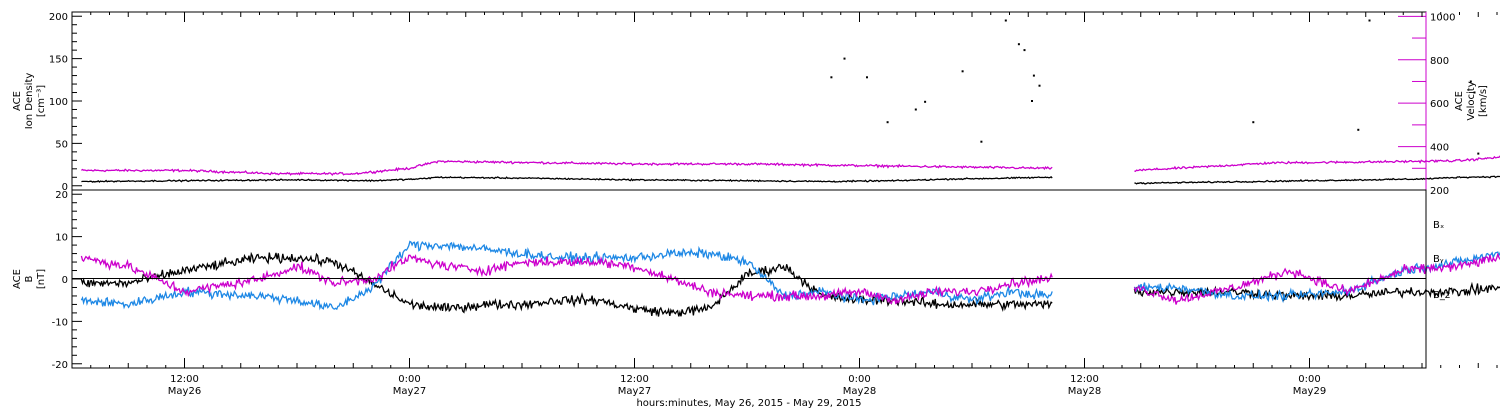 The width and height of the screenshot is (1500, 410). What do you see at coordinates (61, 144) in the screenshot?
I see `top-y-tick-label: 50` at bounding box center [61, 144].